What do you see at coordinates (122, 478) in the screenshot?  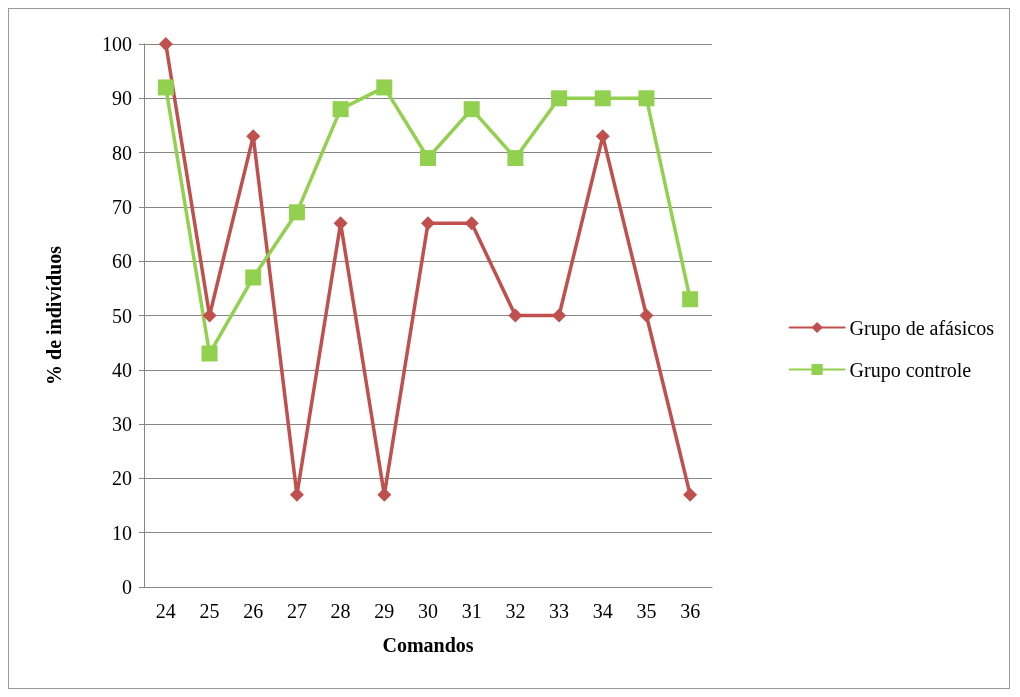 I see `y-tick-label: 20` at bounding box center [122, 478].